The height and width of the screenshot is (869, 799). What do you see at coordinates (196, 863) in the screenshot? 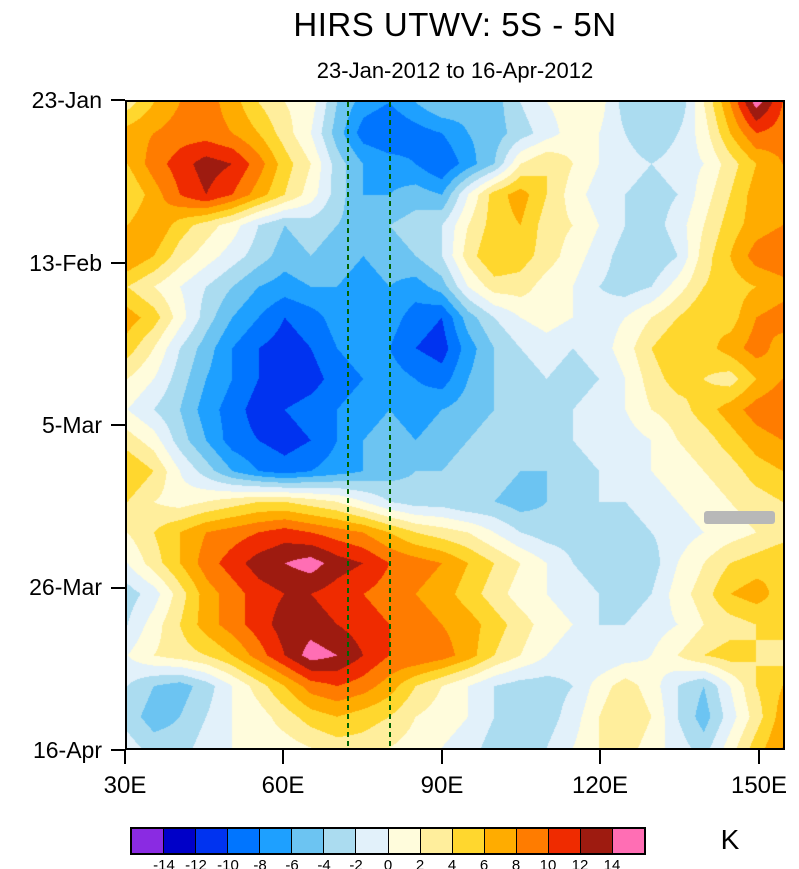
I see `colorbar-tick-label: -12` at bounding box center [196, 863].